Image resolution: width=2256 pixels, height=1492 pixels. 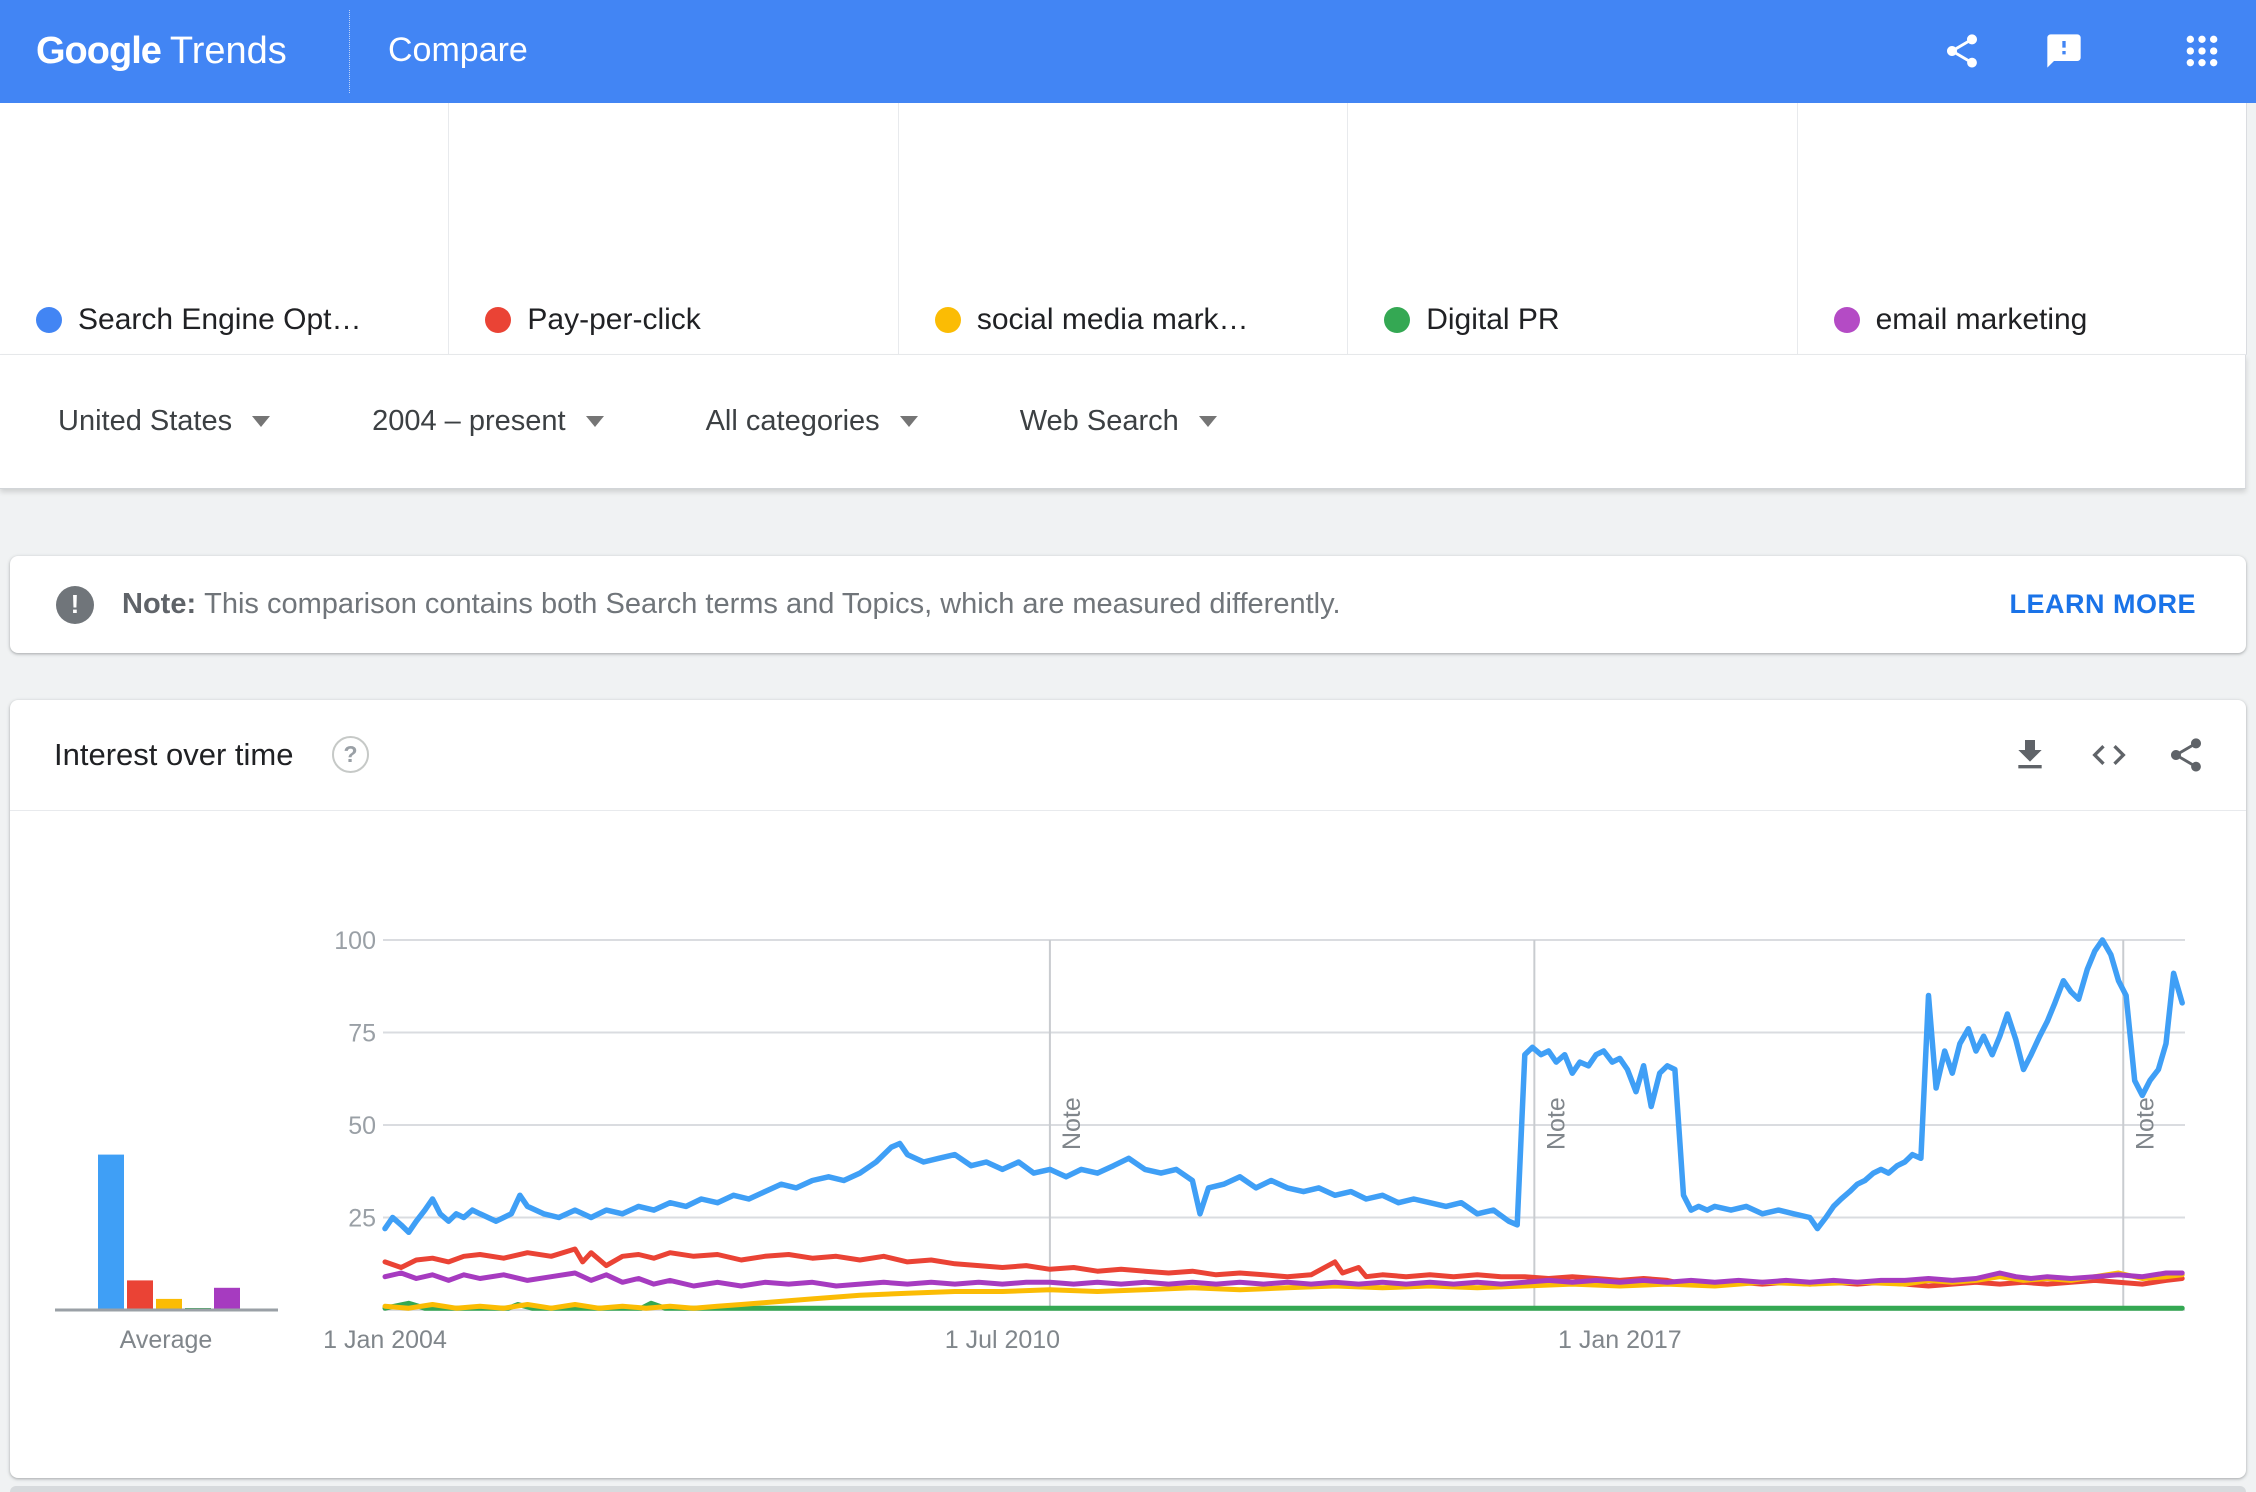 What do you see at coordinates (1128, 51) in the screenshot?
I see `app-header: Google Trends Compare` at bounding box center [1128, 51].